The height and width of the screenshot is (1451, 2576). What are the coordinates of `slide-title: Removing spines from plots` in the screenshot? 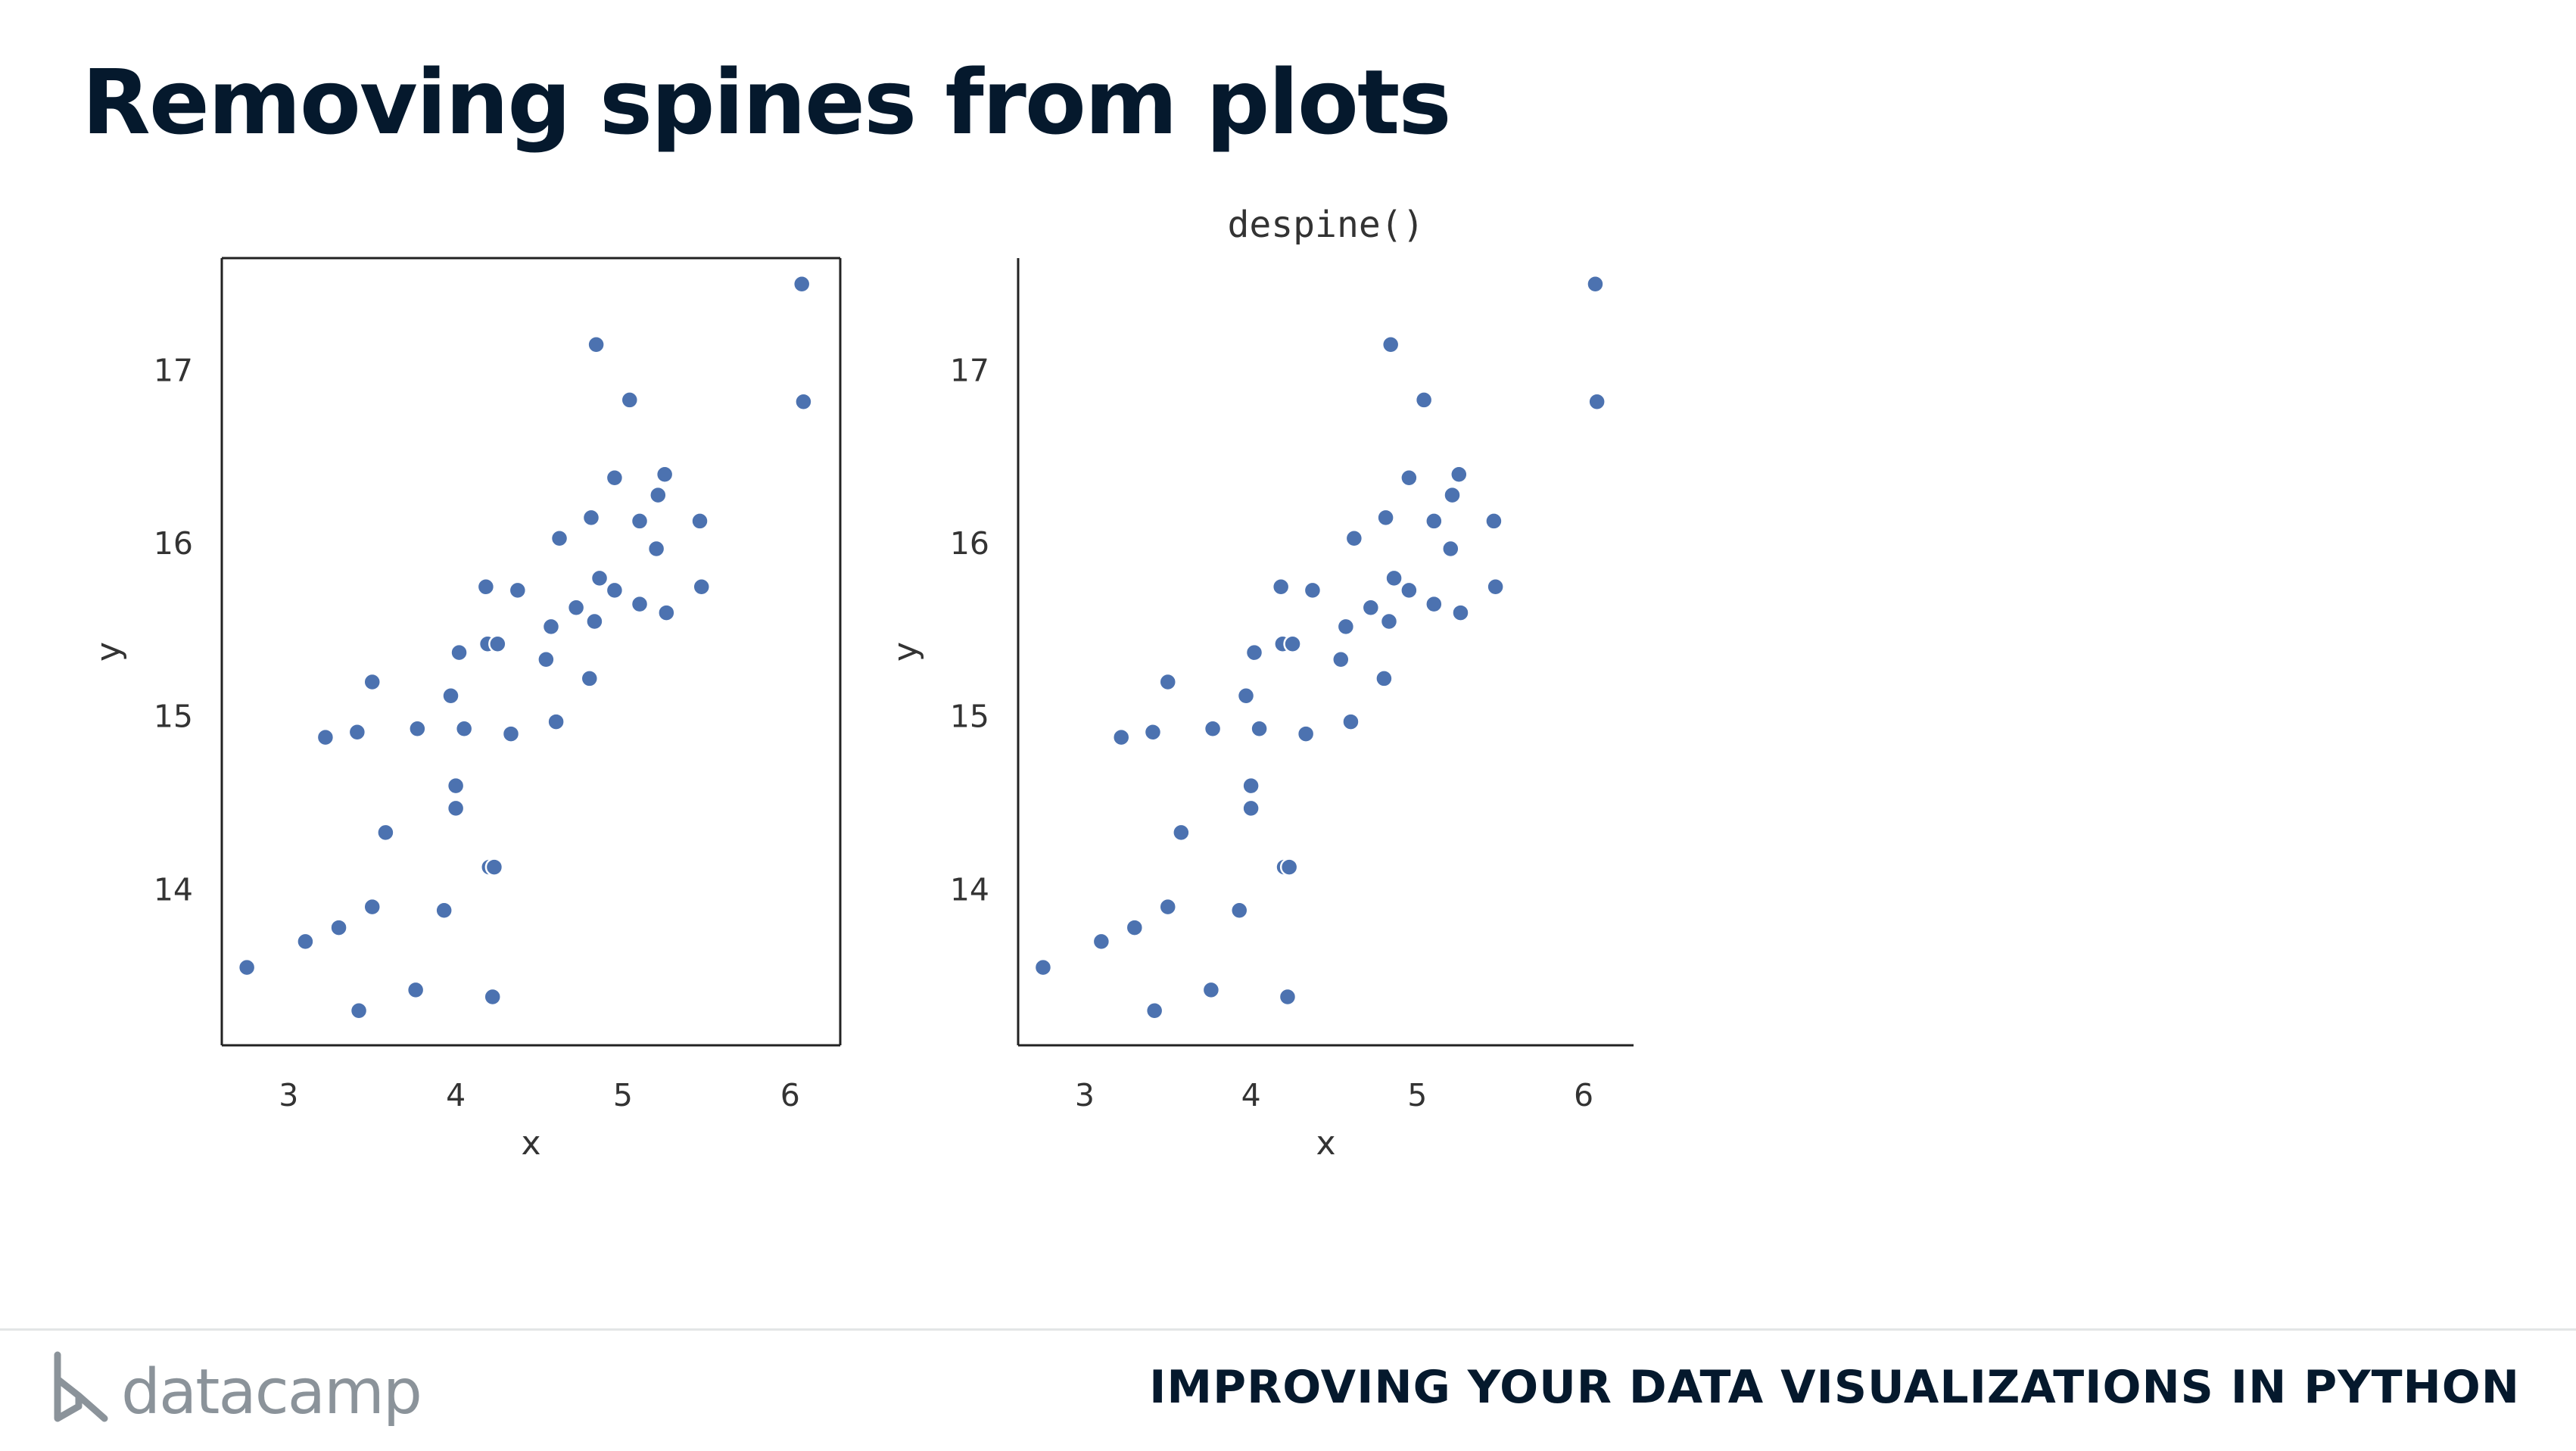 It's located at (767, 102).